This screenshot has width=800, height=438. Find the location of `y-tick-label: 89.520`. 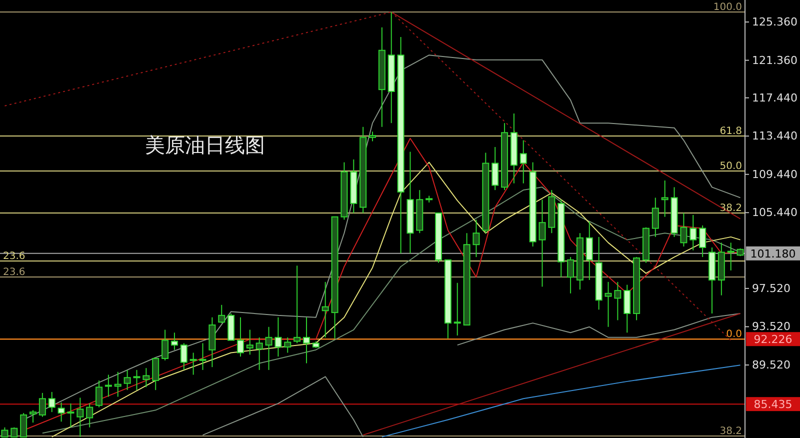

y-tick-label: 89.520 is located at coordinates (771, 365).